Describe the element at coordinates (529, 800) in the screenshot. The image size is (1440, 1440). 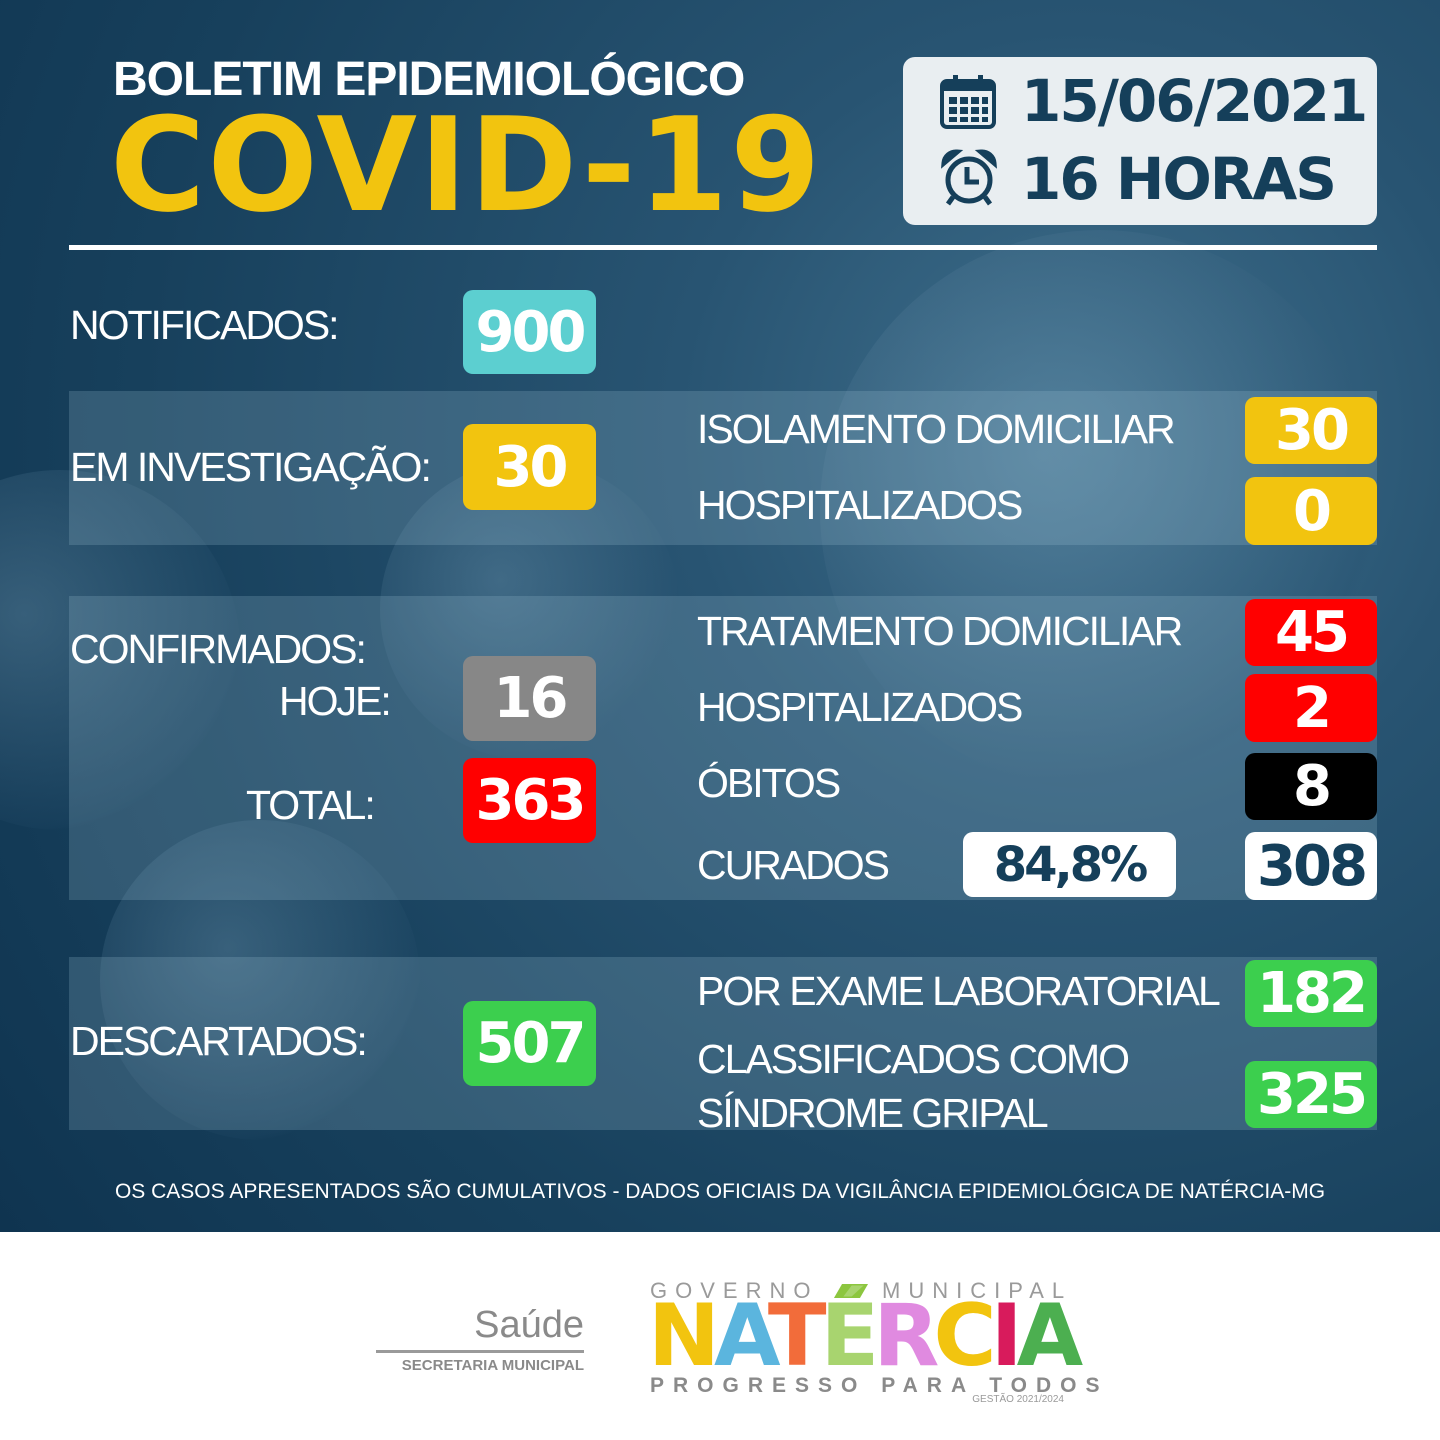
I see `total-value: 363` at that location.